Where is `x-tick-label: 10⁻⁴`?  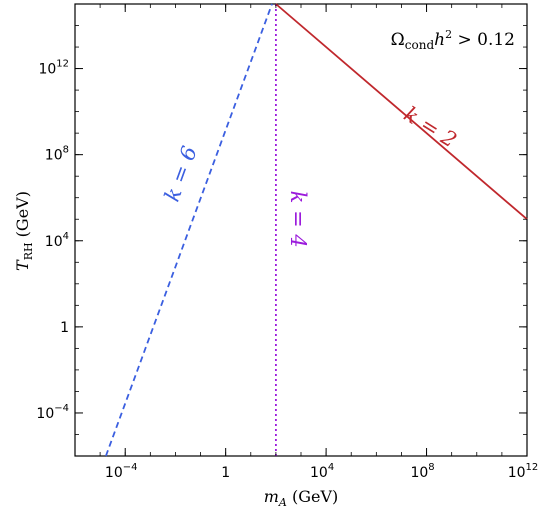
x-tick-label: 10⁻⁴ is located at coordinates (121, 471).